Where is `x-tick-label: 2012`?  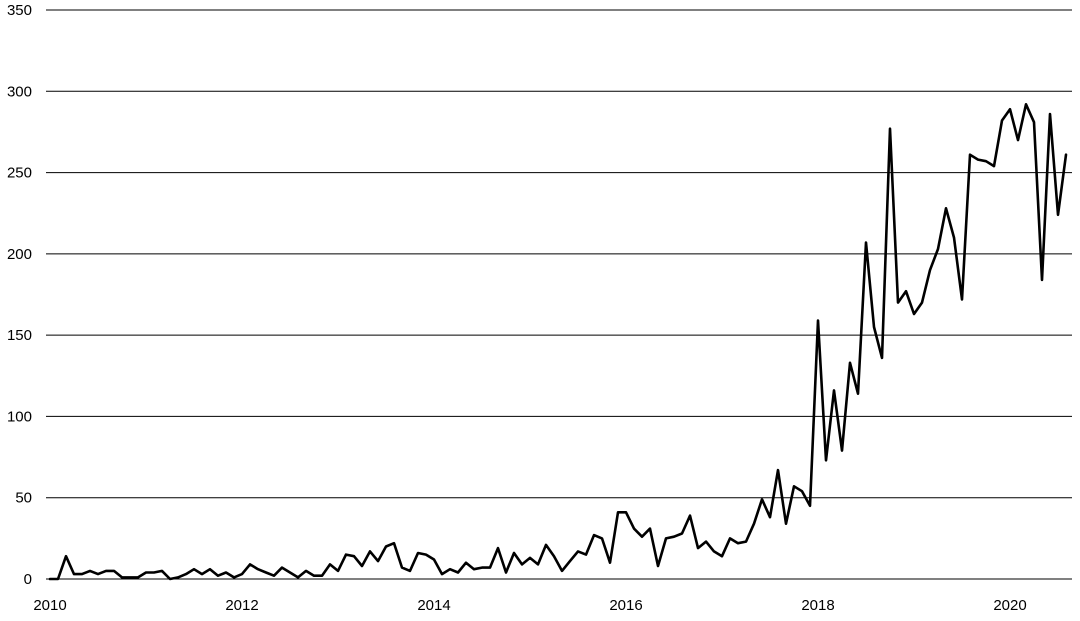
x-tick-label: 2012 is located at coordinates (241, 605).